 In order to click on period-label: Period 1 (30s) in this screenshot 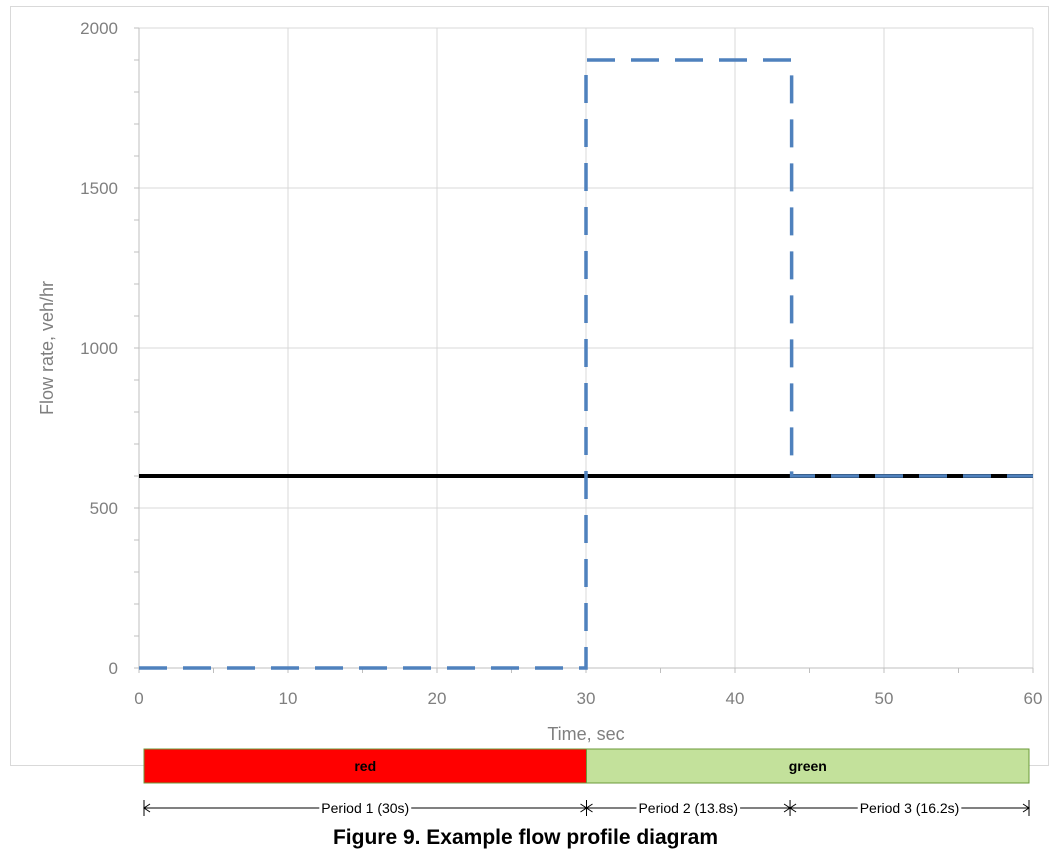, I will do `click(365, 808)`.